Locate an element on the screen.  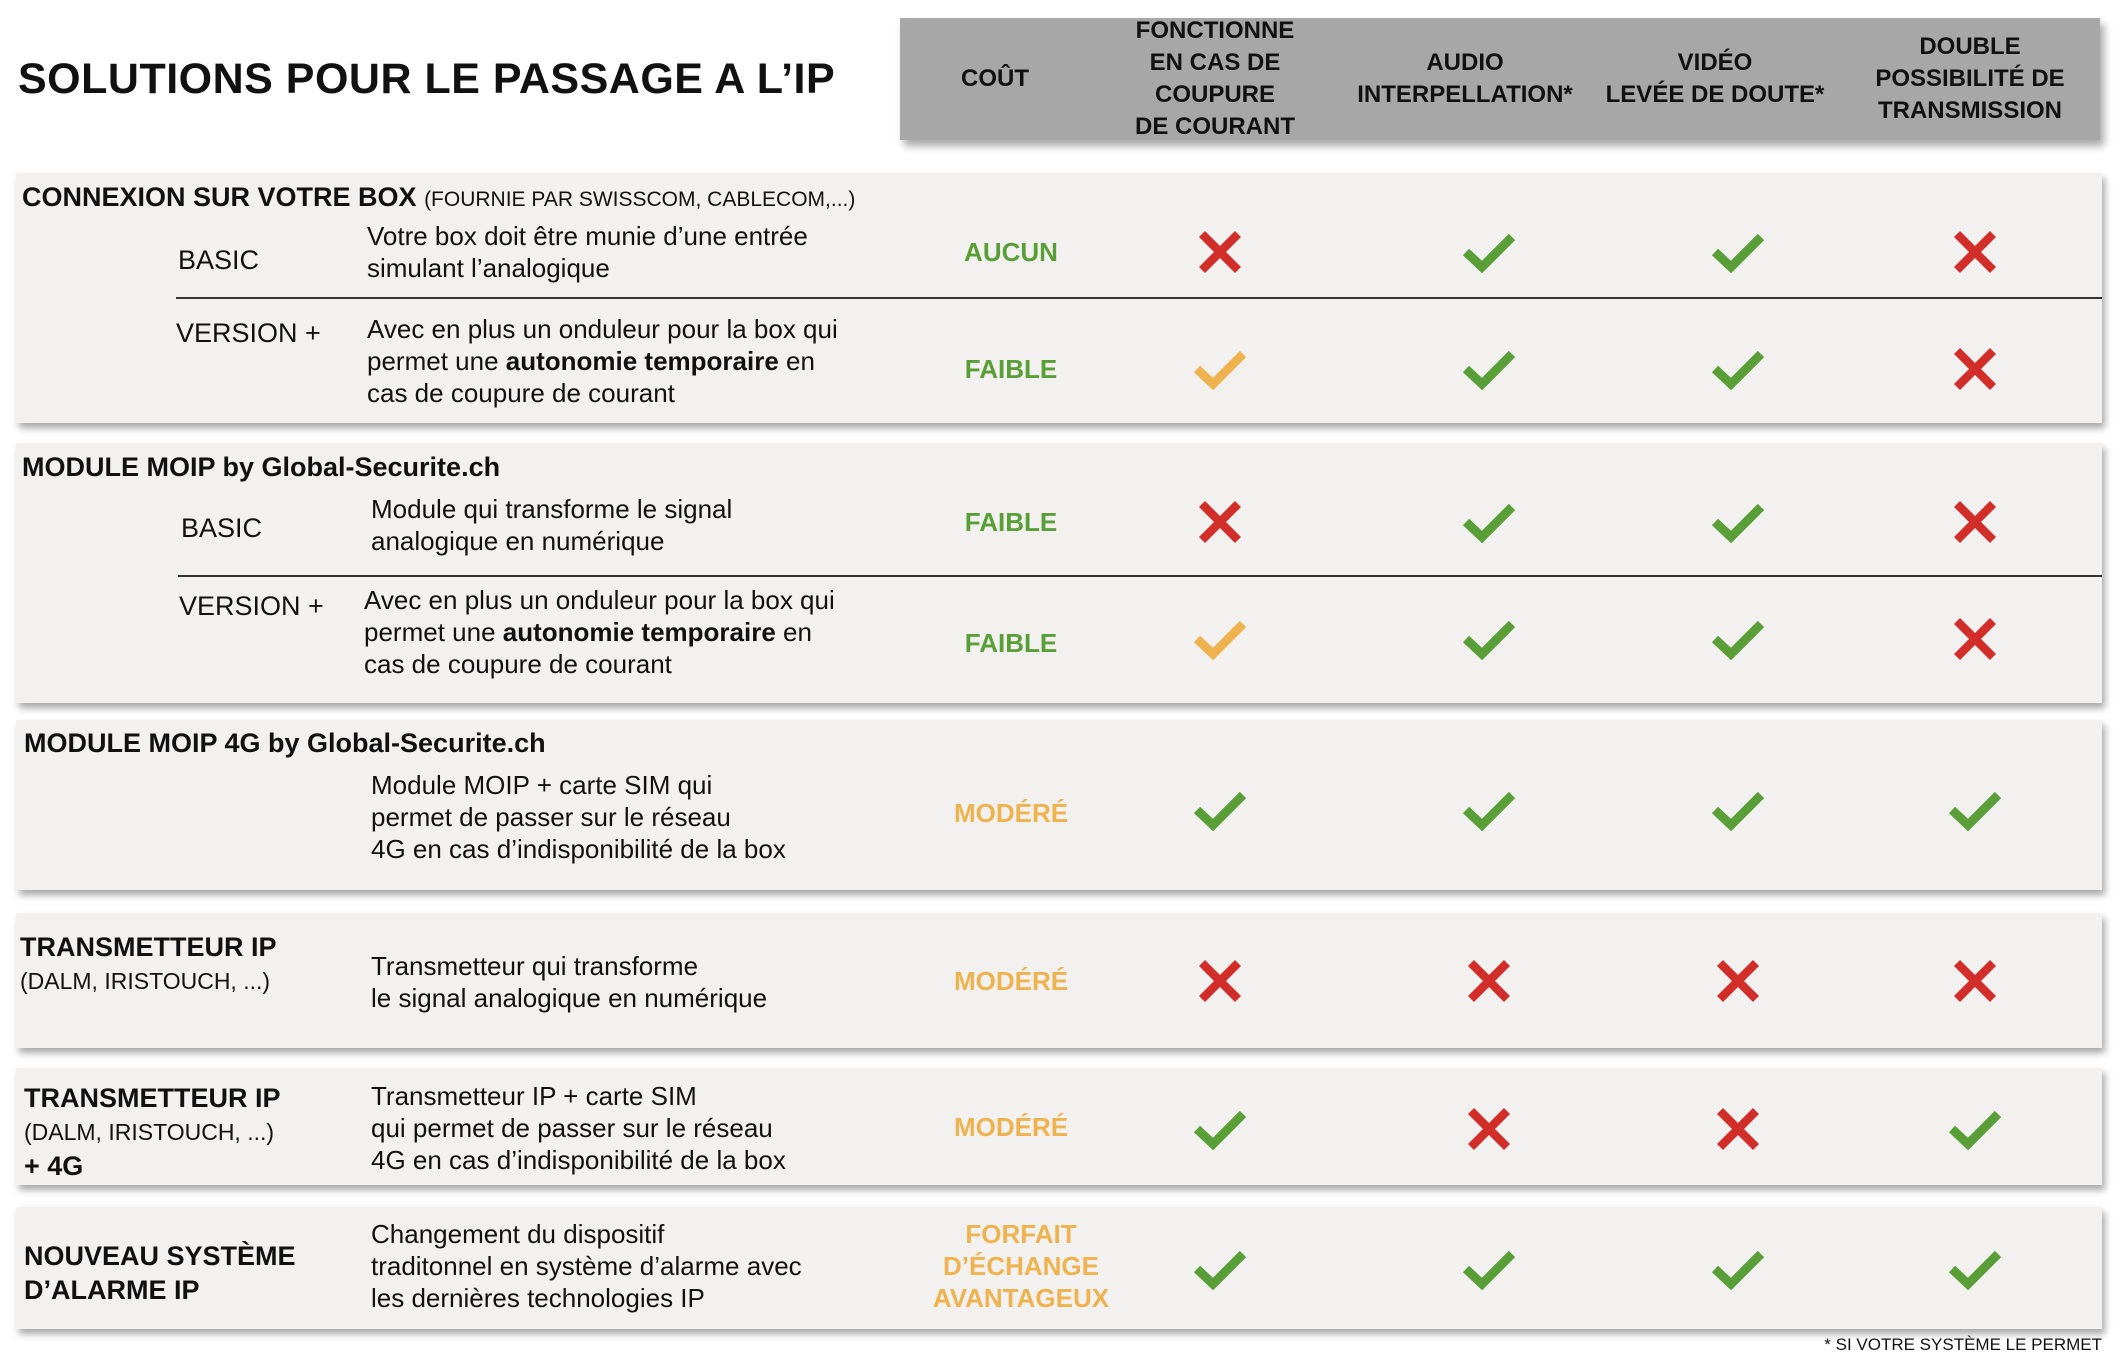
section-title: NOUVEAU SYSTÈME D’ALARME IP is located at coordinates (160, 1273).